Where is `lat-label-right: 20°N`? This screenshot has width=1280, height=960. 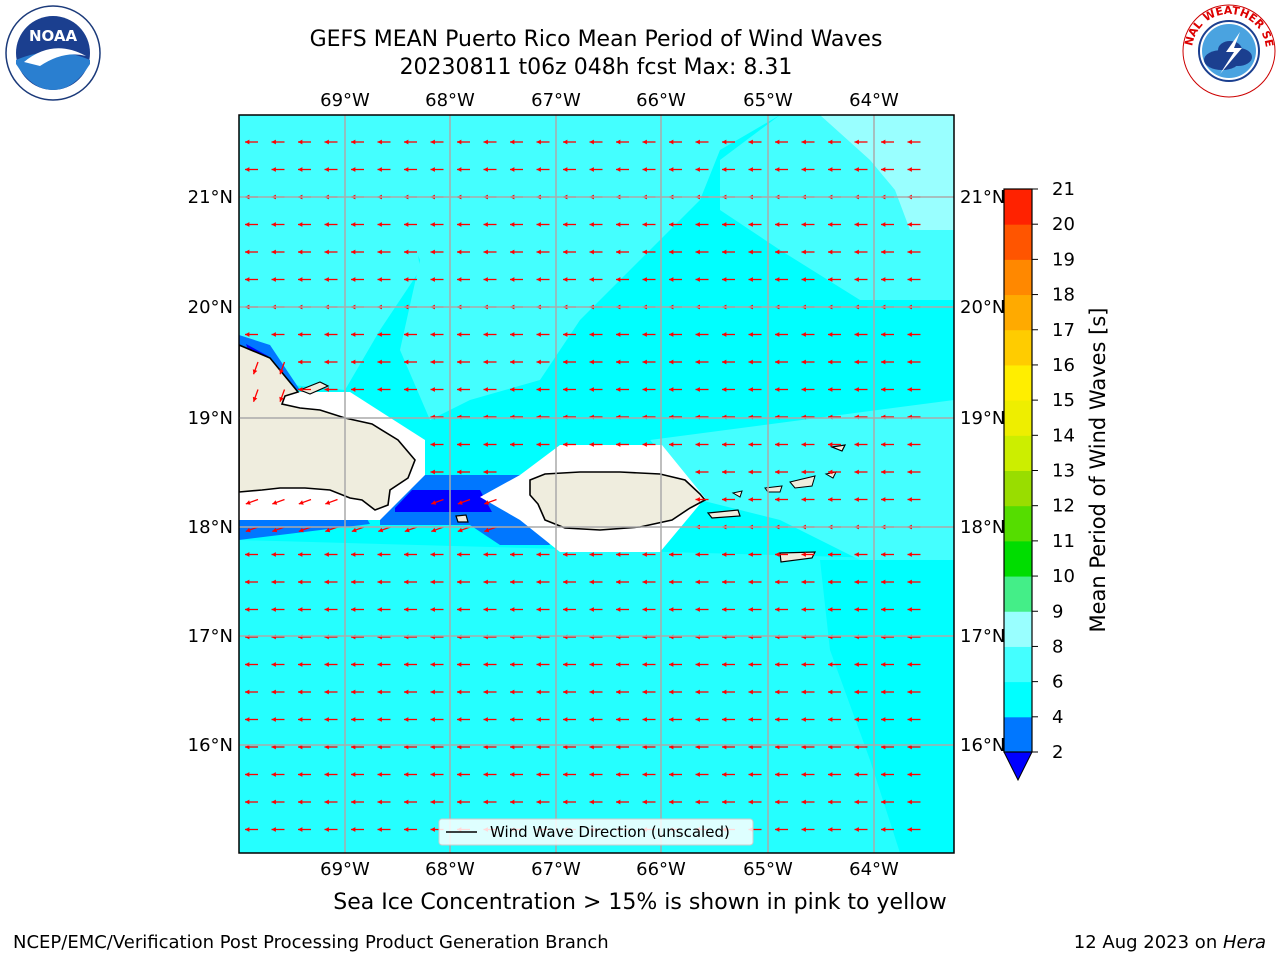
lat-label-right: 20°N is located at coordinates (982, 307).